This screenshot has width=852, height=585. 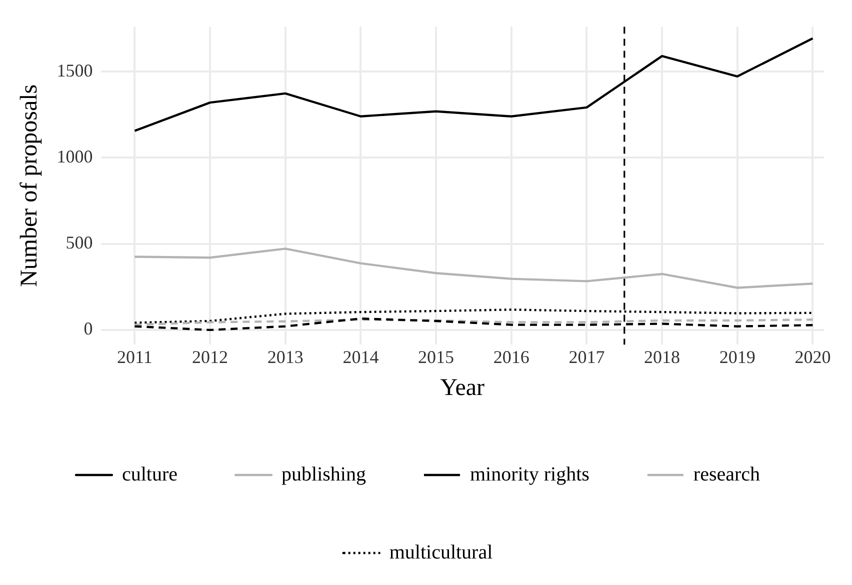 I want to click on x-tick-label: 2016, so click(x=511, y=357).